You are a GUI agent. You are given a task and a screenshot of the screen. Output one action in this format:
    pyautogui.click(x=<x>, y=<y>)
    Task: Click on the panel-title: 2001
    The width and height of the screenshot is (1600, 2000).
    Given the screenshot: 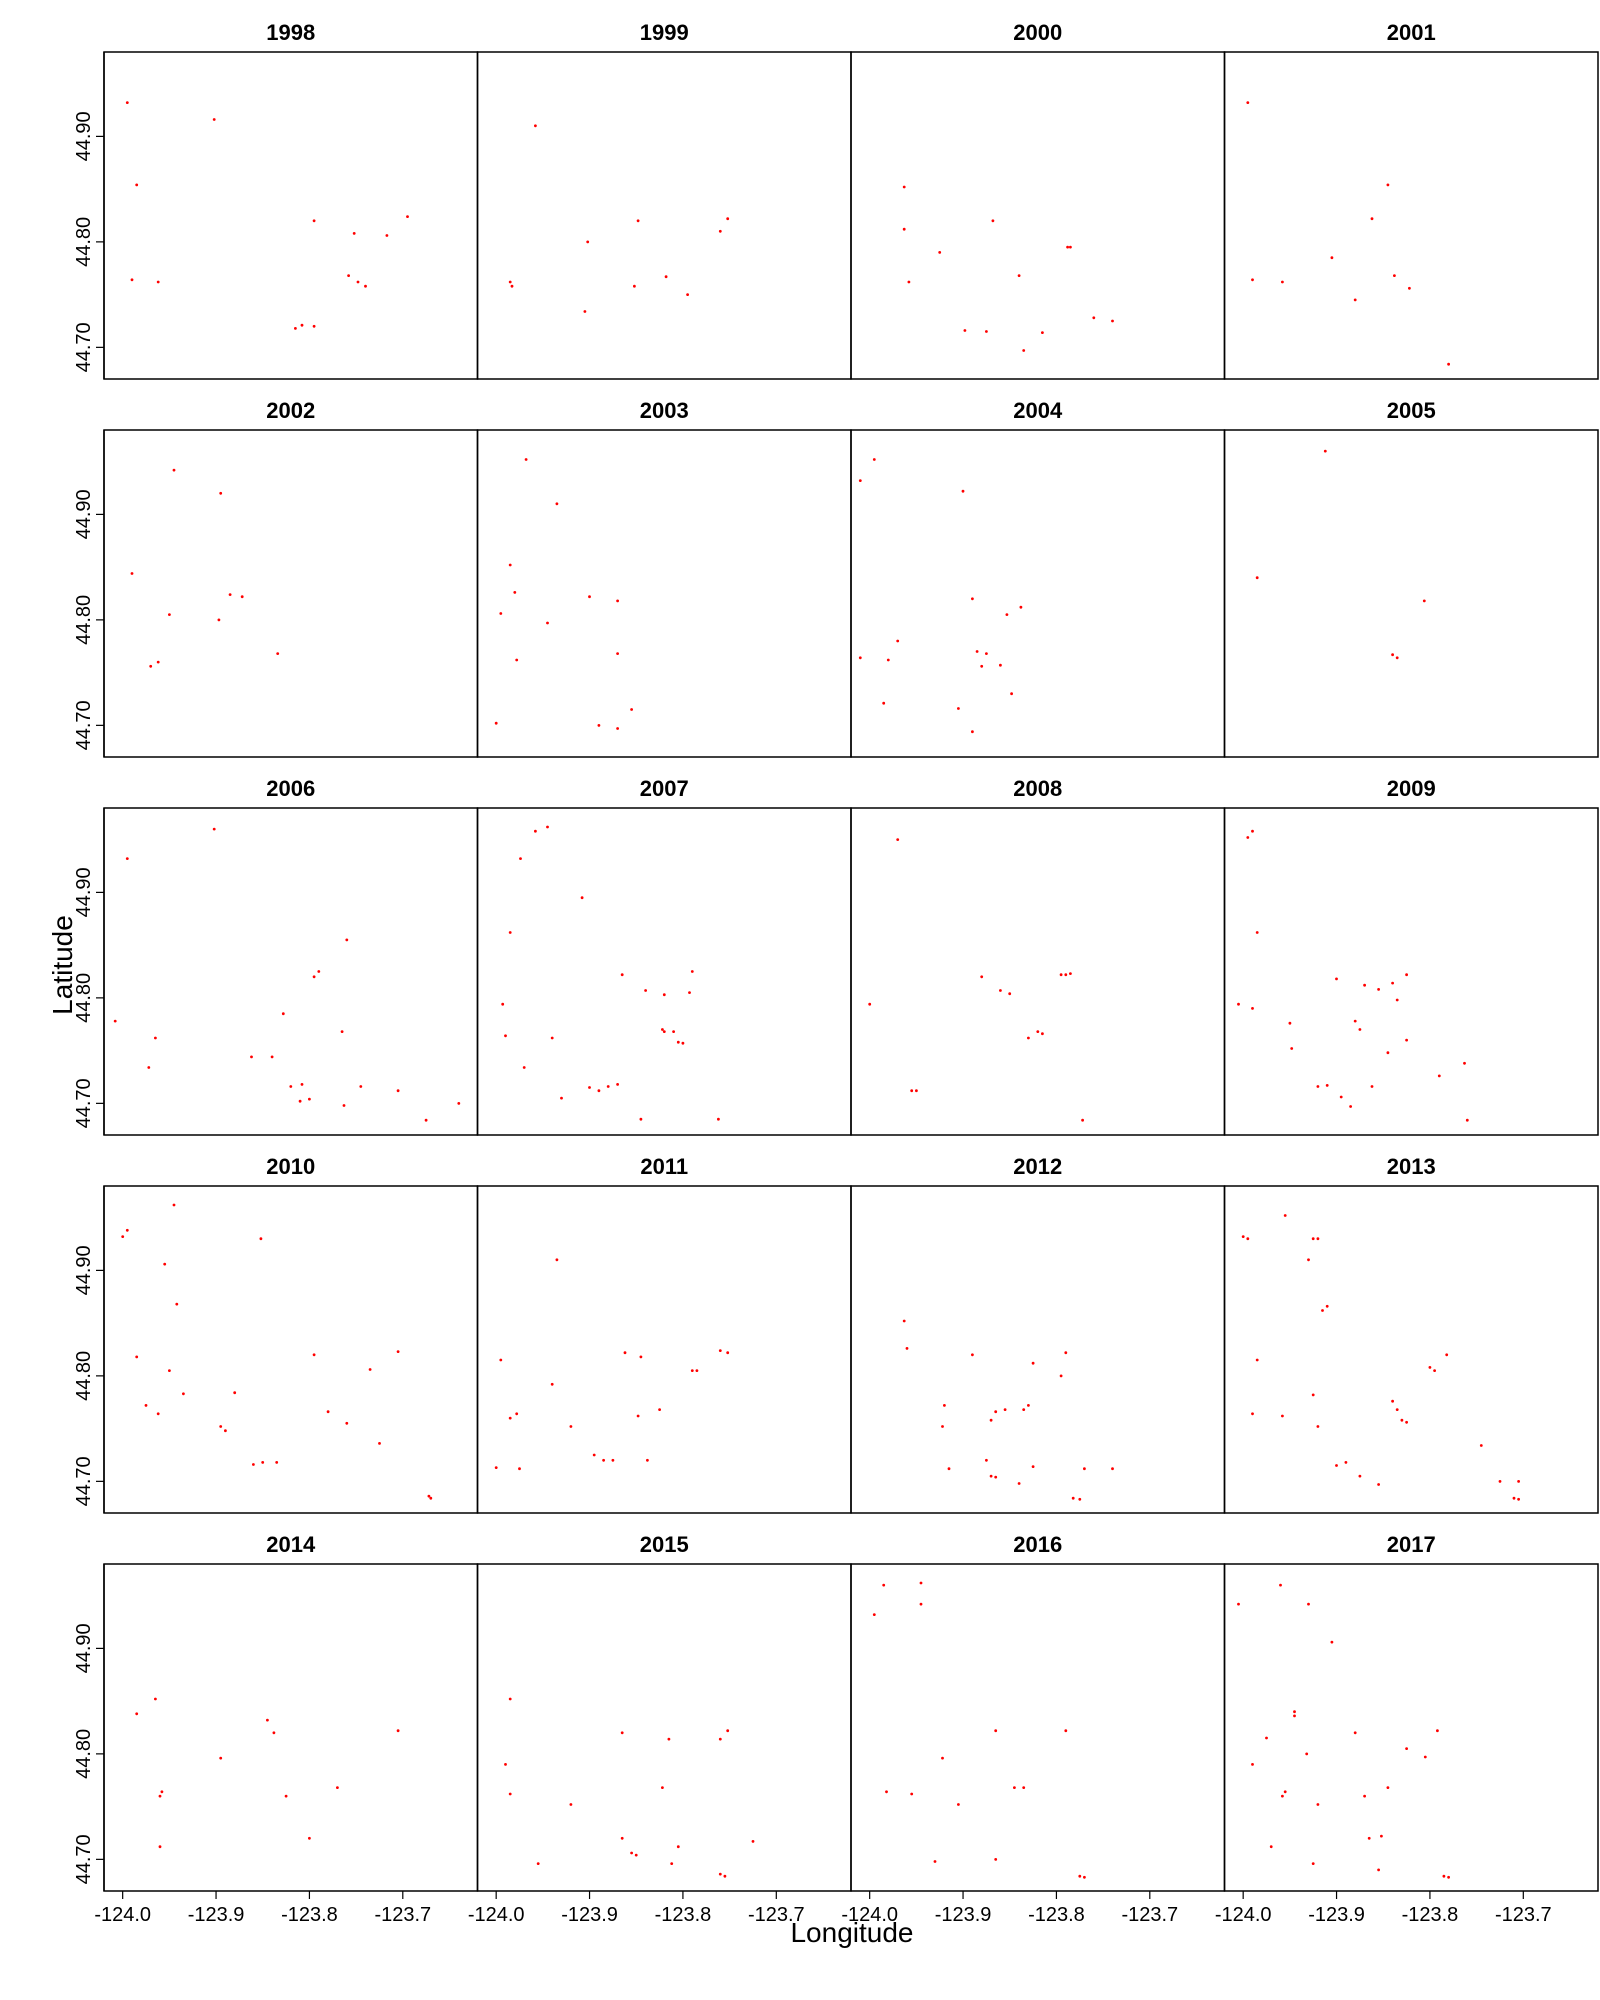 What is the action you would take?
    pyautogui.click(x=1411, y=32)
    